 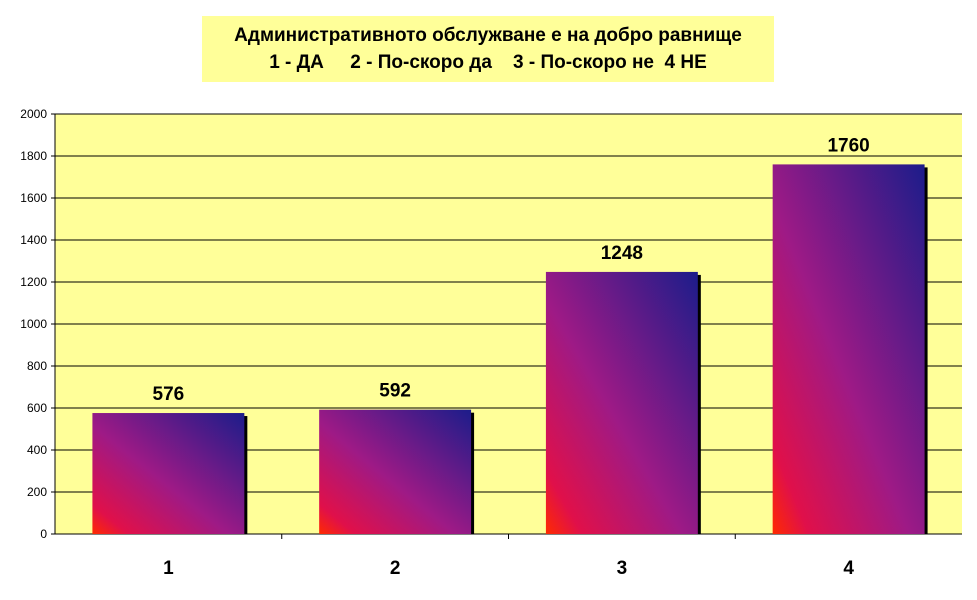 What do you see at coordinates (33, 114) in the screenshot?
I see `y-tick-label: 2000` at bounding box center [33, 114].